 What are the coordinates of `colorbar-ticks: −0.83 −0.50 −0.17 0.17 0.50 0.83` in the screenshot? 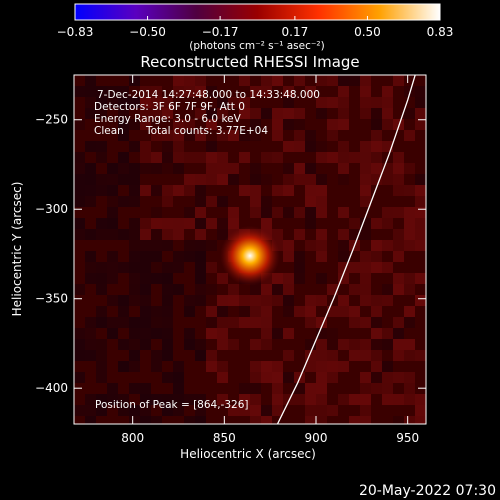 It's located at (255, 27).